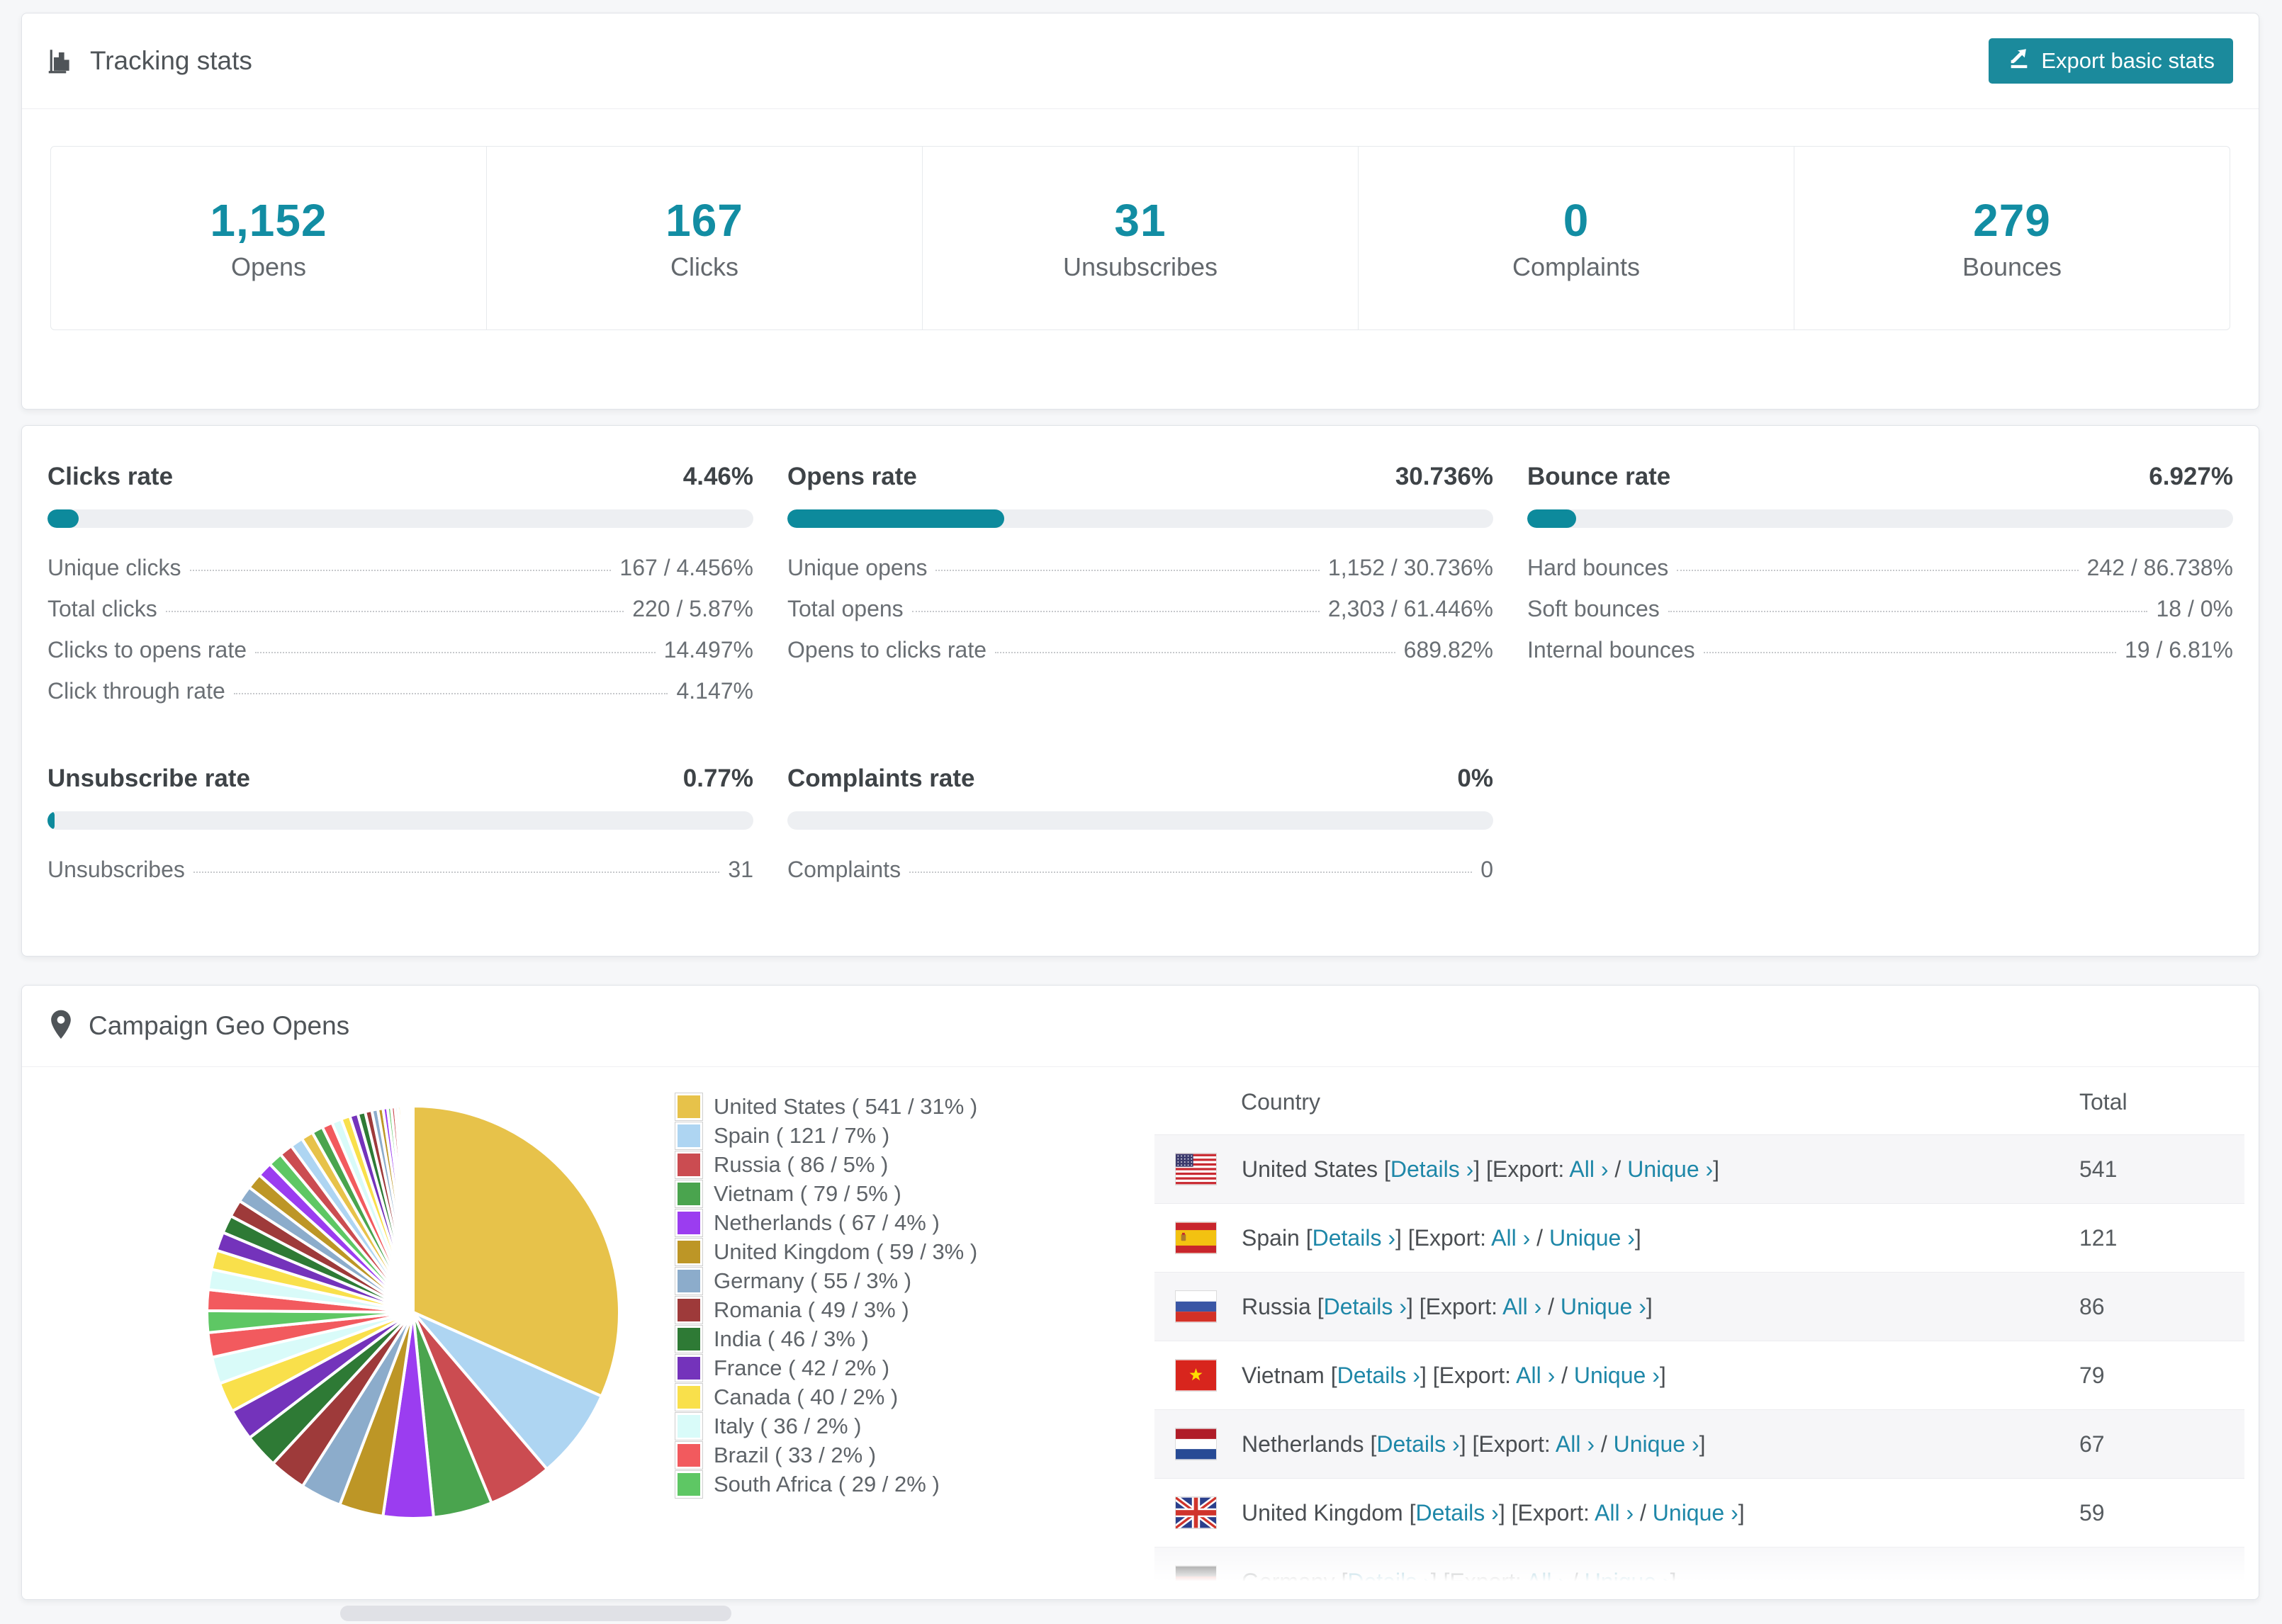 Image resolution: width=2282 pixels, height=1624 pixels. I want to click on legend-item-france: France ( 42 / 2% ), so click(826, 1367).